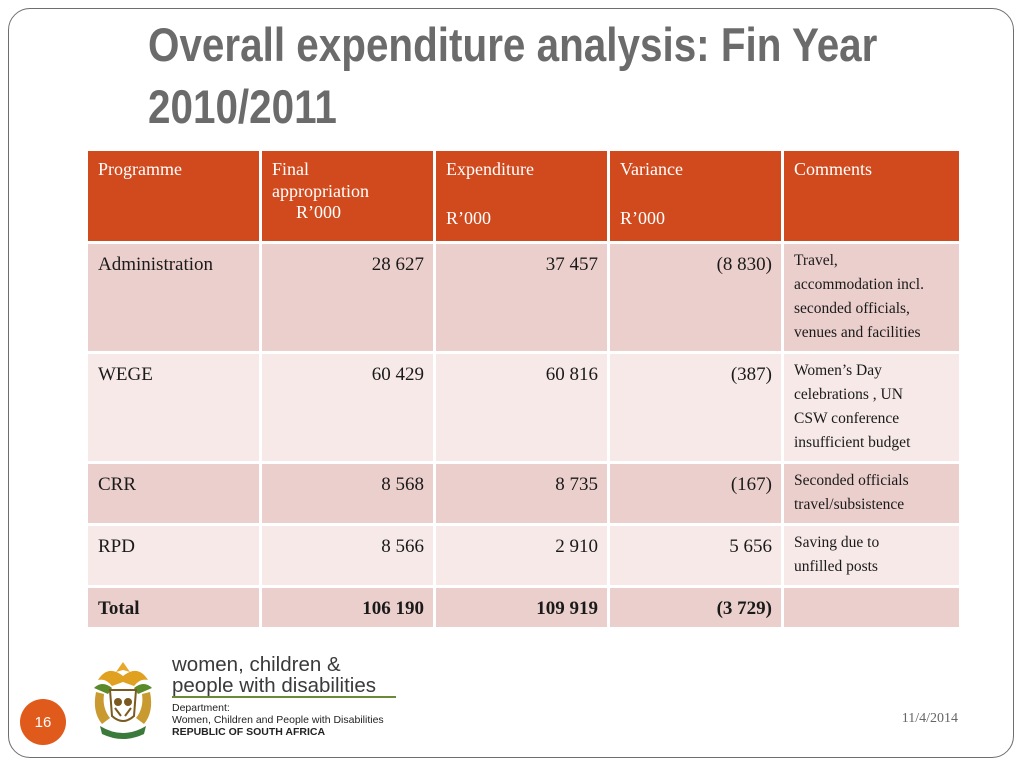 The height and width of the screenshot is (768, 1024). Describe the element at coordinates (123, 700) in the screenshot. I see `coat-of-arms-icon` at that location.